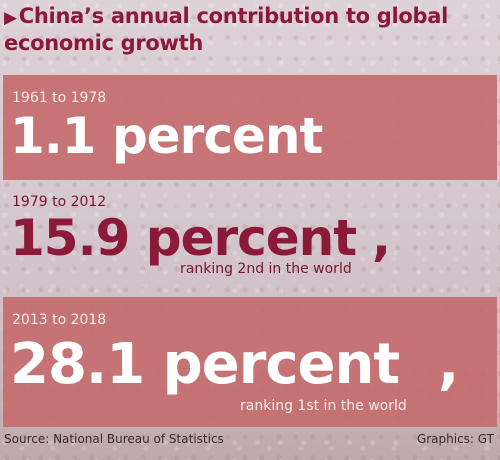  Describe the element at coordinates (59, 98) in the screenshot. I see `period-label-1: 1961 to 1978` at that location.